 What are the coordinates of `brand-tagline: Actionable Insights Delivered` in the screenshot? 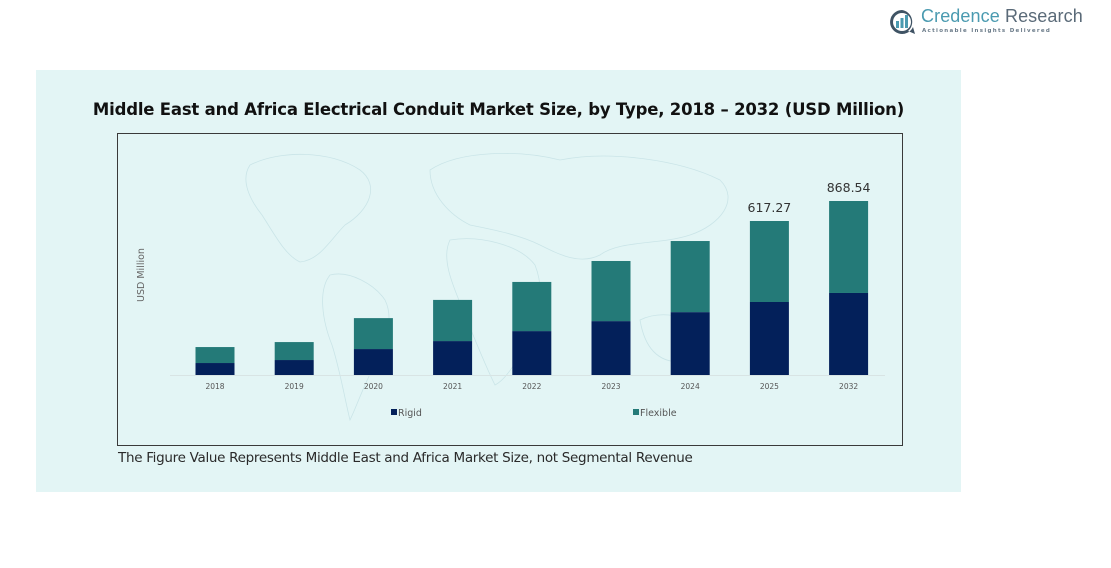 It's located at (987, 31).